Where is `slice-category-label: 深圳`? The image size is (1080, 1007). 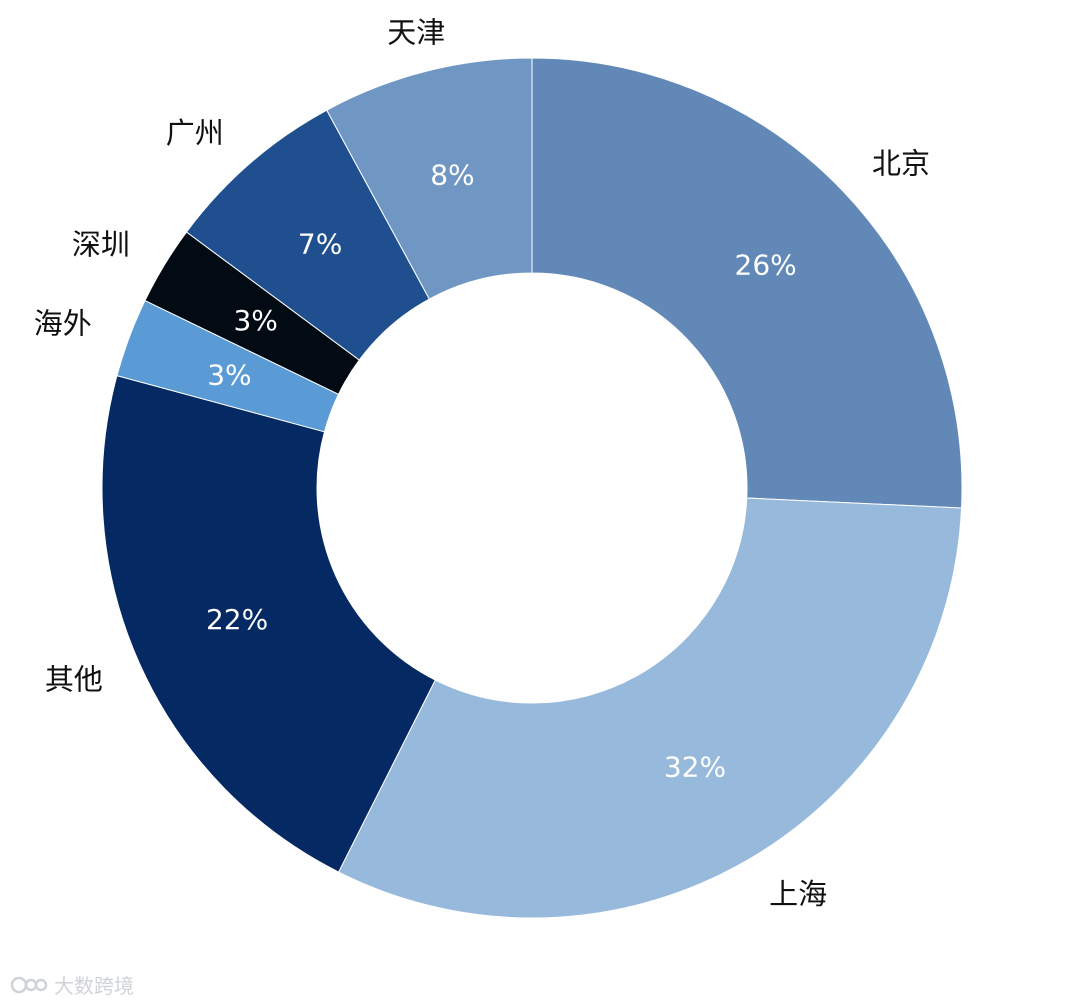 slice-category-label: 深圳 is located at coordinates (101, 245).